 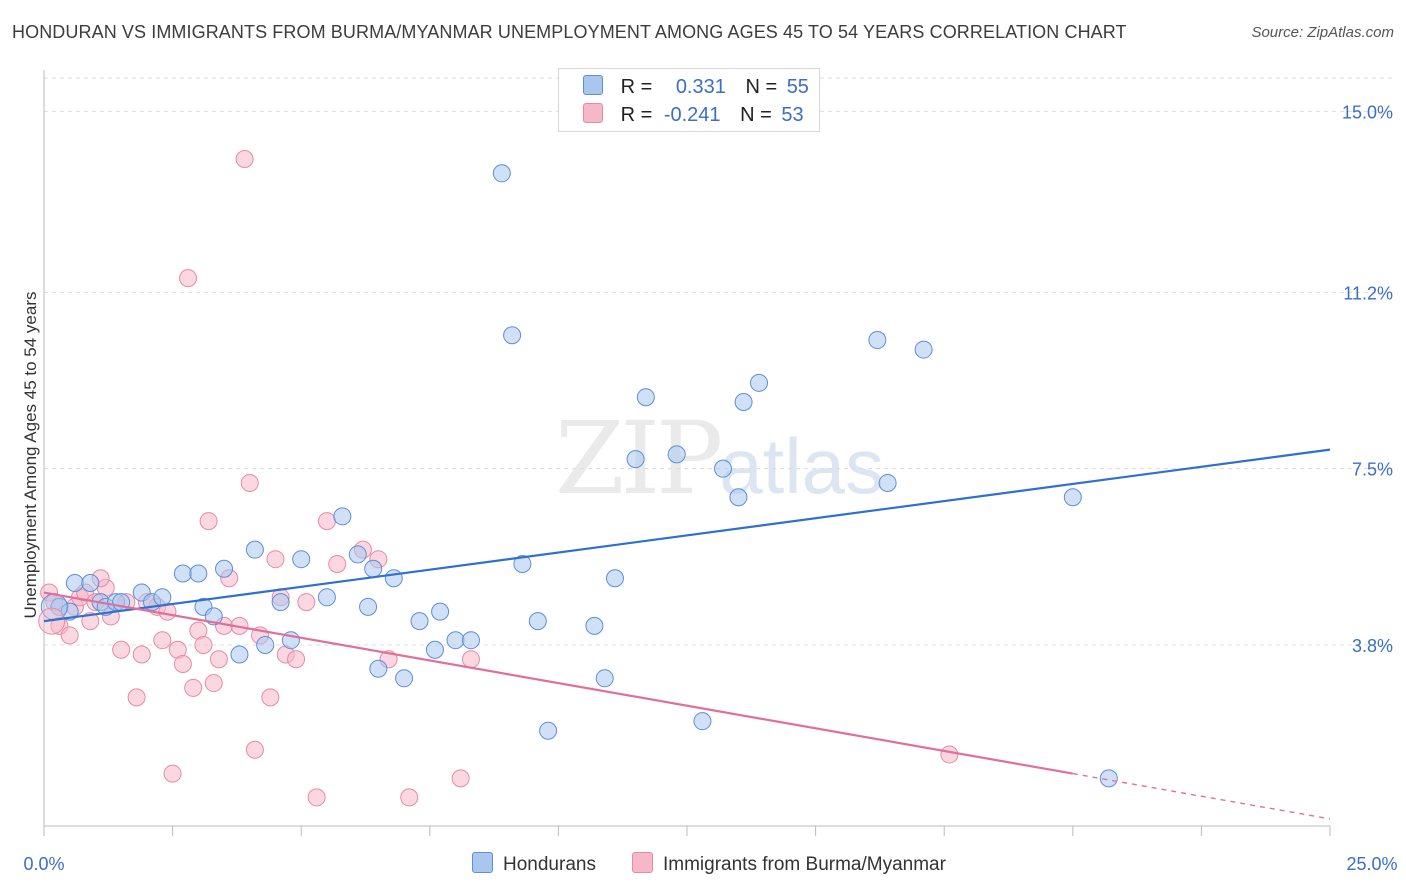 I want to click on source-label: Source: ZipAtlas.com, so click(x=1322, y=32).